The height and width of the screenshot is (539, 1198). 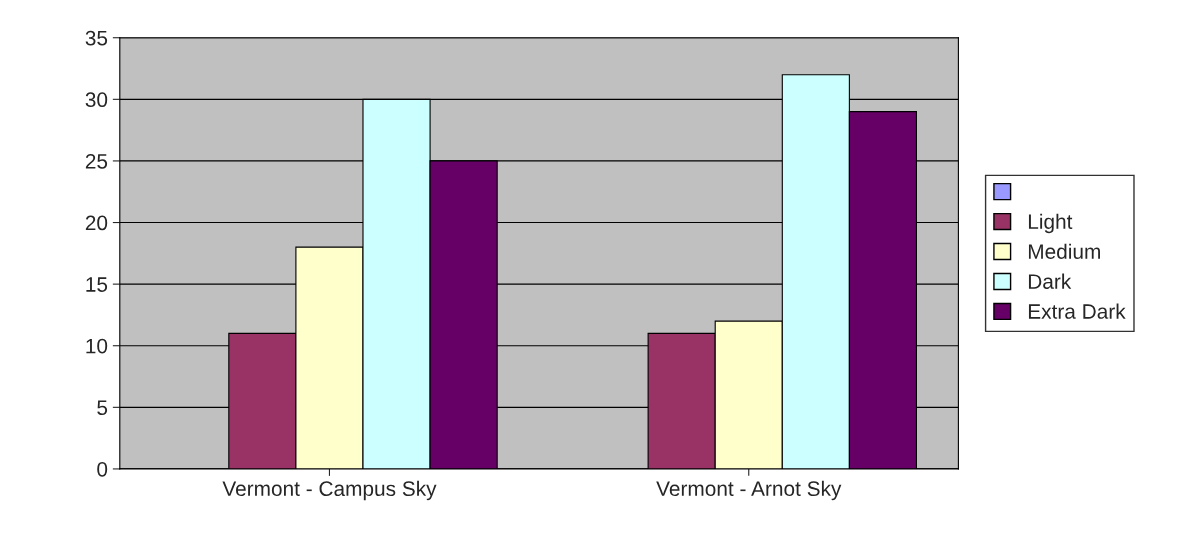 I want to click on x-tick-label: Vermont - Arnot Sky, so click(x=749, y=490).